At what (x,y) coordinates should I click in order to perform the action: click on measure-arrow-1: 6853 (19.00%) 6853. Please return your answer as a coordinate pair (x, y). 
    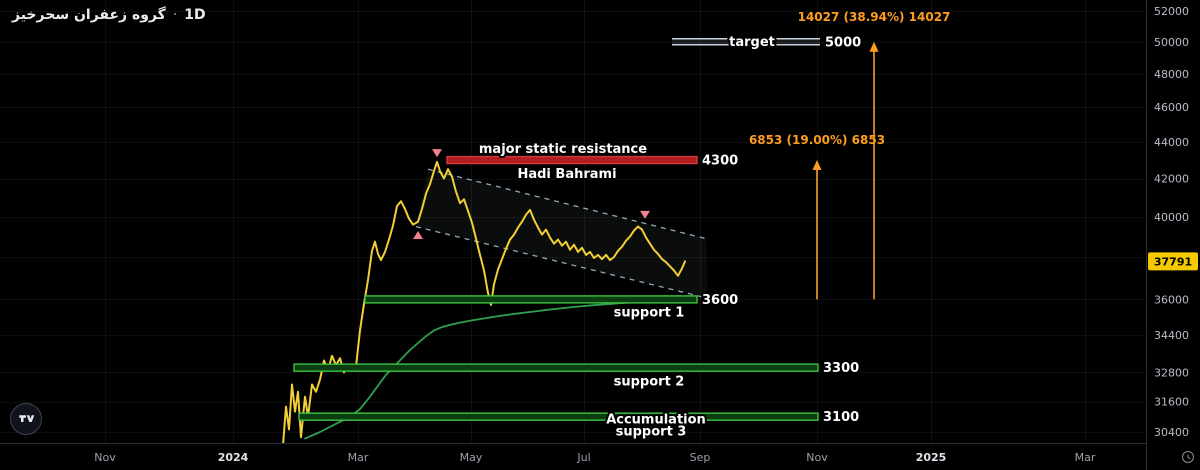
    Looking at the image, I should click on (817, 216).